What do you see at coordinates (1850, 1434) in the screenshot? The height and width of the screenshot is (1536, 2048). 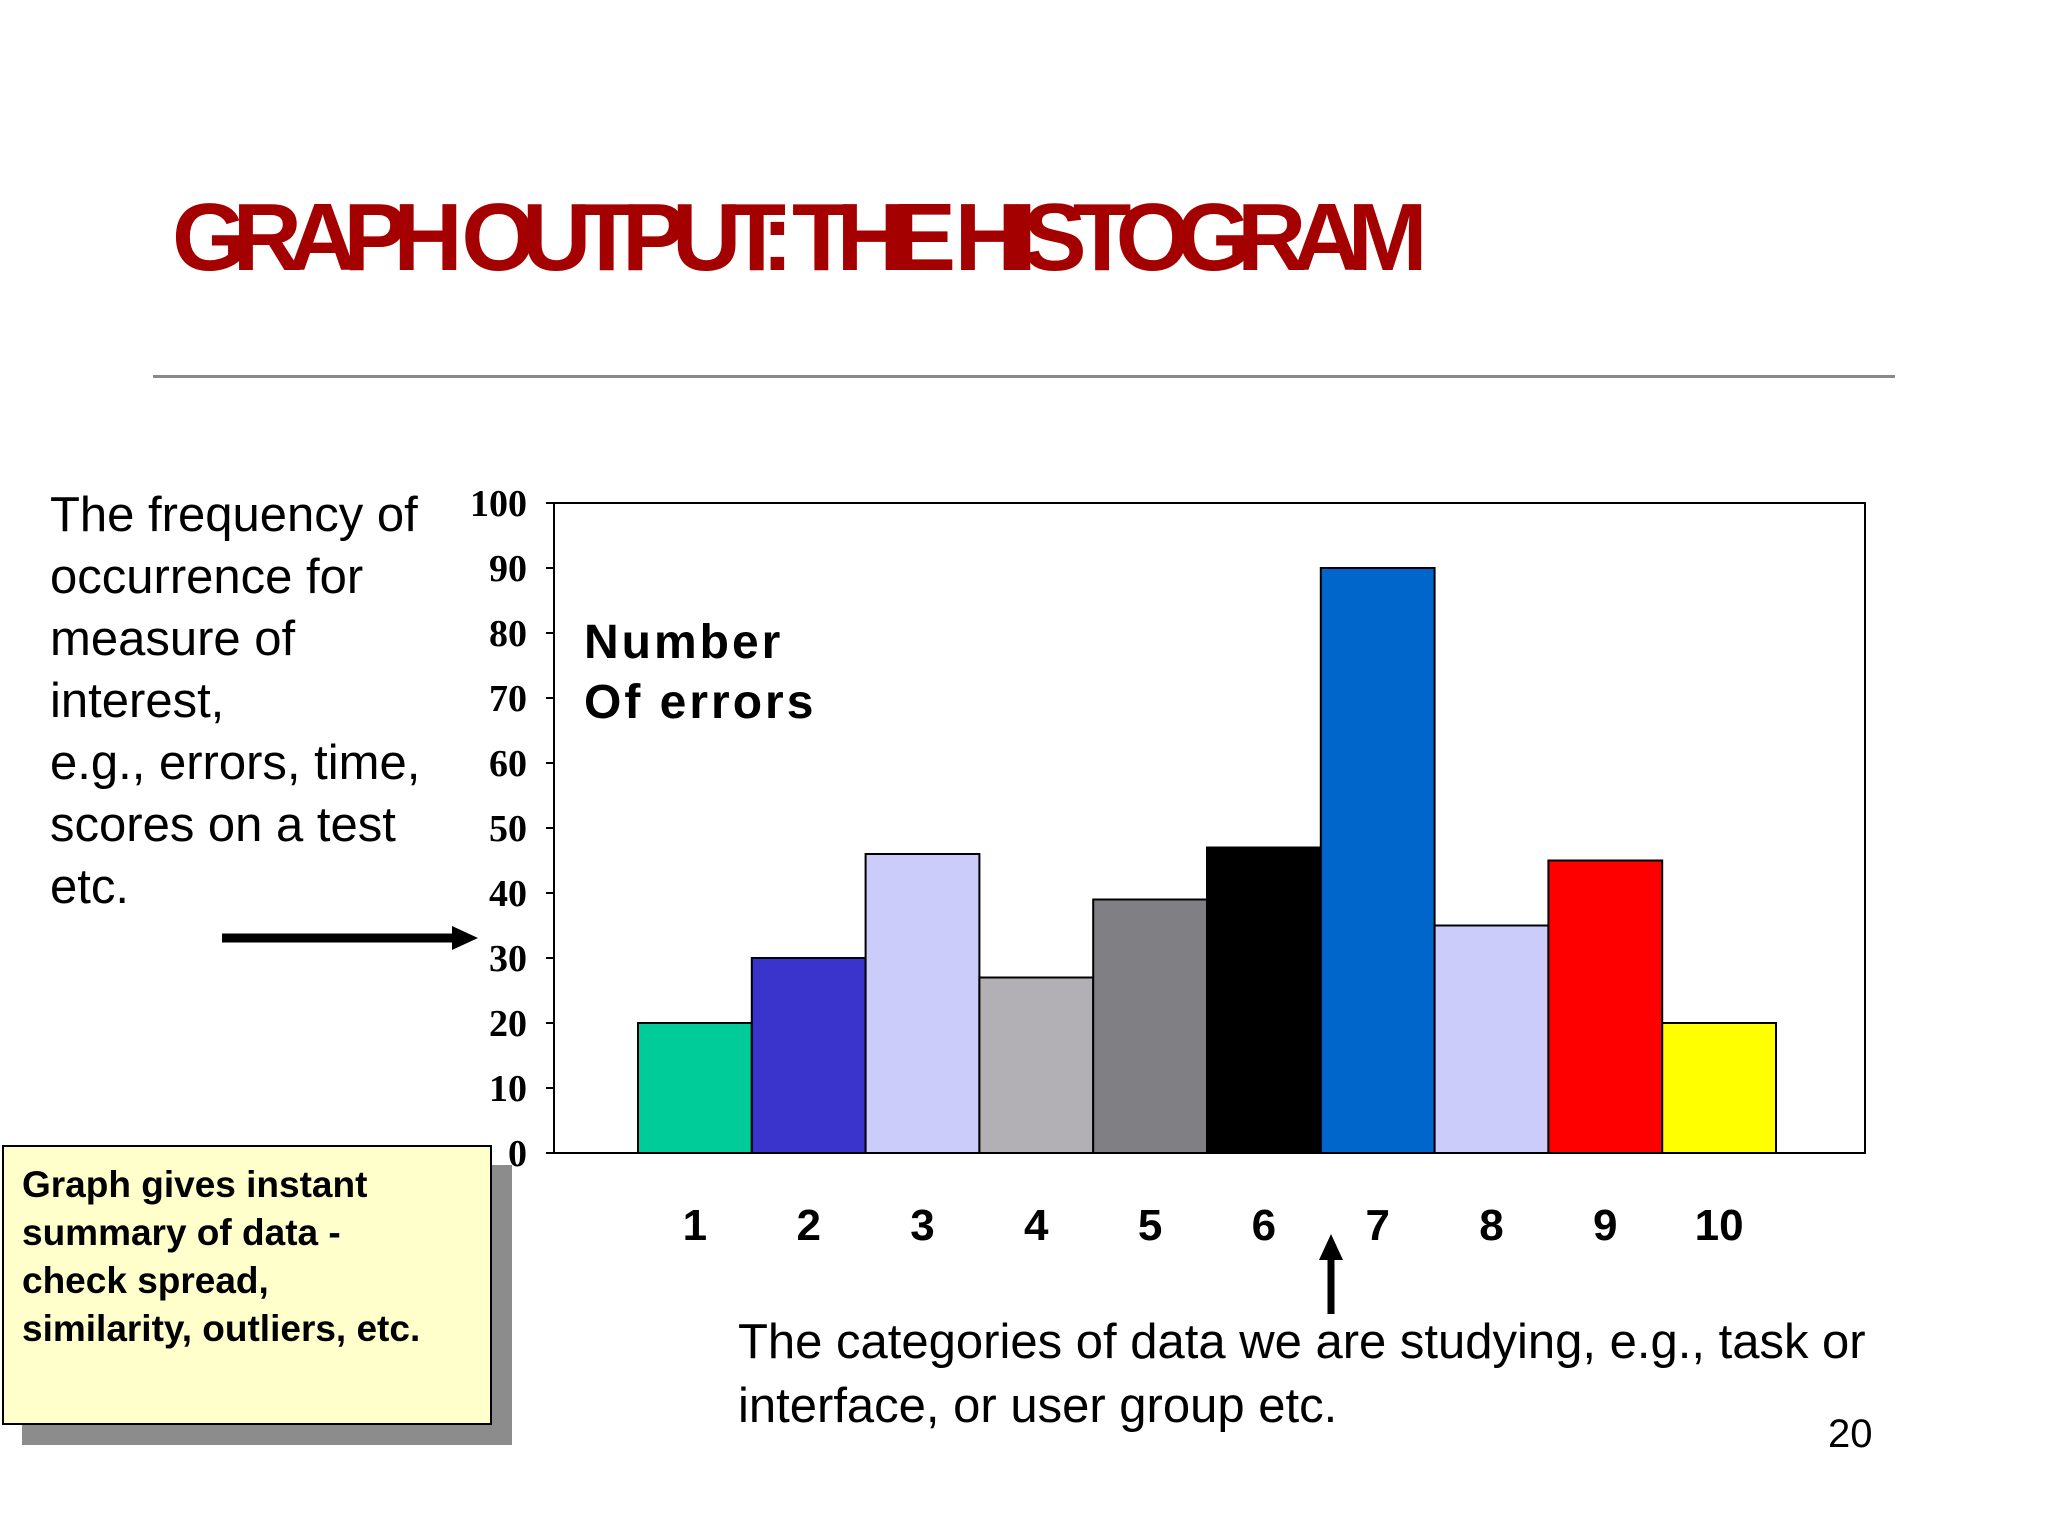 I see `page-number: 20` at bounding box center [1850, 1434].